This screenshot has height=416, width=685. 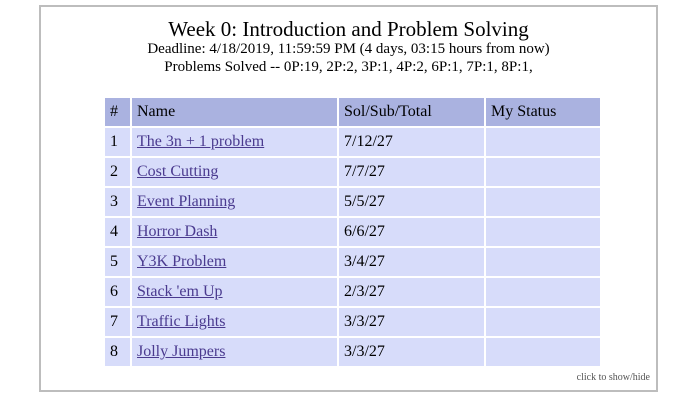 I want to click on table-row: 2 Cost Cutting 7/7/27, so click(x=352, y=172).